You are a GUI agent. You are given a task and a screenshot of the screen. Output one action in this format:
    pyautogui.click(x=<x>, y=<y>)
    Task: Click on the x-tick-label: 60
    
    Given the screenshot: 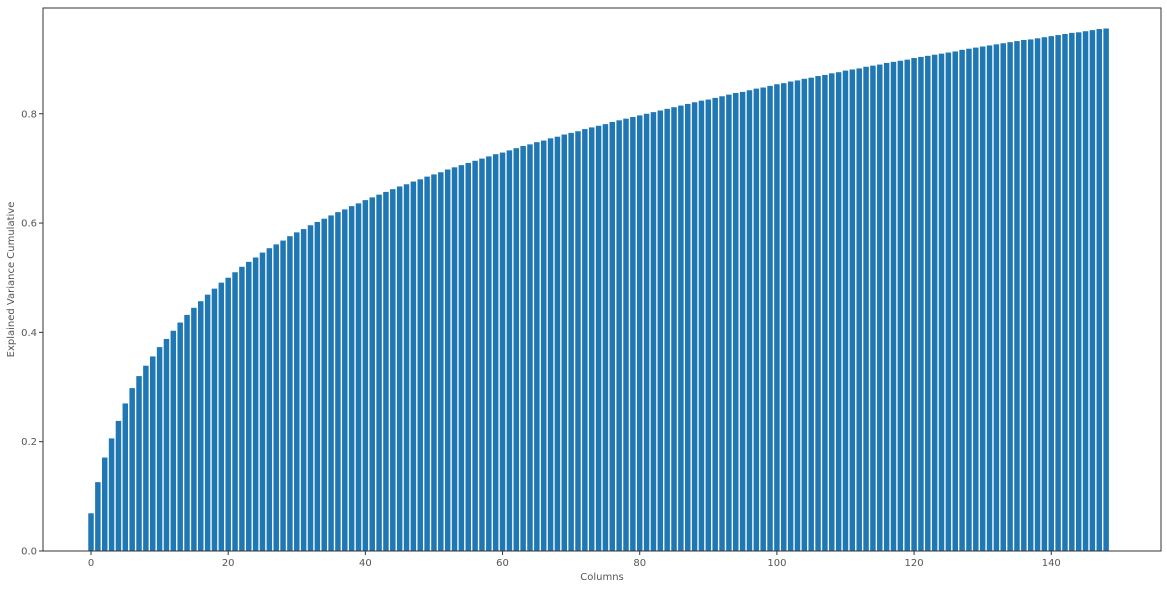 What is the action you would take?
    pyautogui.click(x=502, y=563)
    